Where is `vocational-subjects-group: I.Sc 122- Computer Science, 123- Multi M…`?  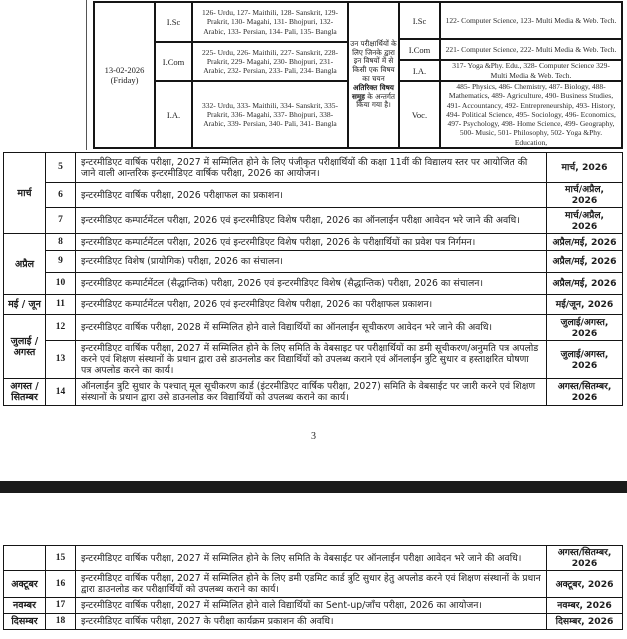 vocational-subjects-group: I.Sc 122- Computer Science, 123- Multi M… is located at coordinates (510, 75).